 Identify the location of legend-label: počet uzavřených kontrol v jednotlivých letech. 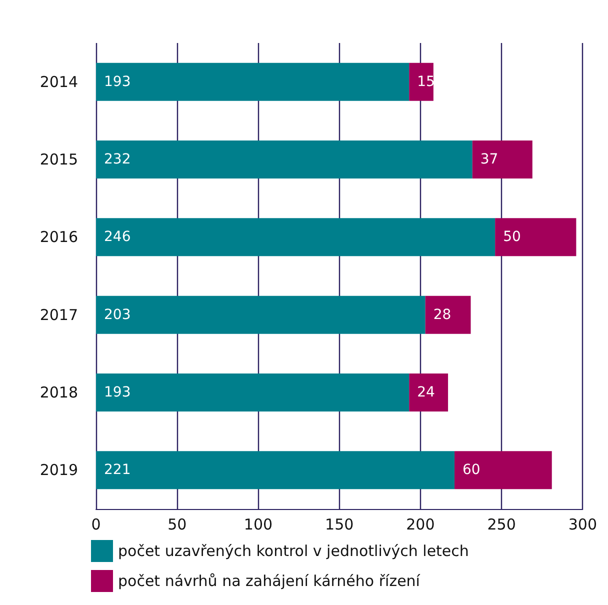
(293, 551).